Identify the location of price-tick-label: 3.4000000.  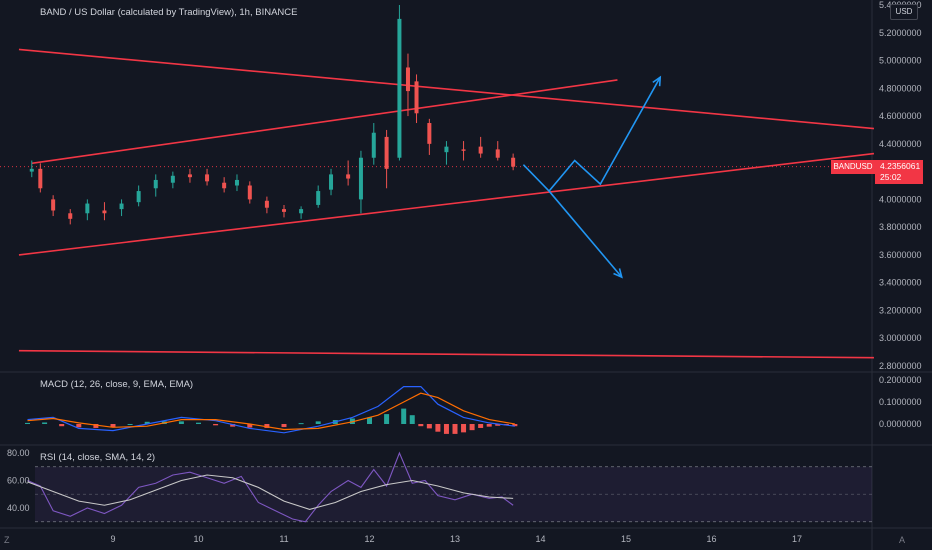
(900, 283).